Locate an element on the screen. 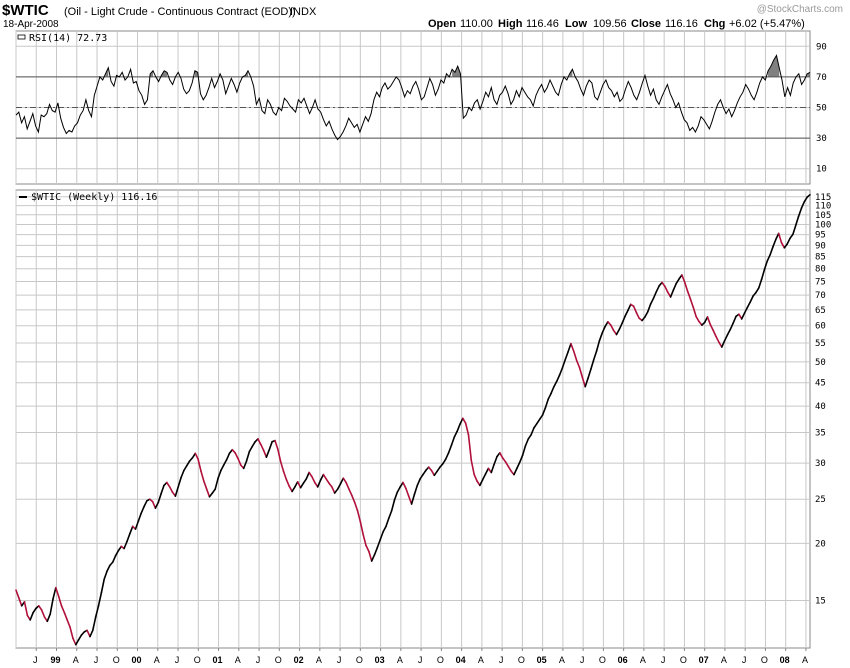 Image resolution: width=850 pixels, height=668 pixels. x-tick-label: 00 is located at coordinates (137, 660).